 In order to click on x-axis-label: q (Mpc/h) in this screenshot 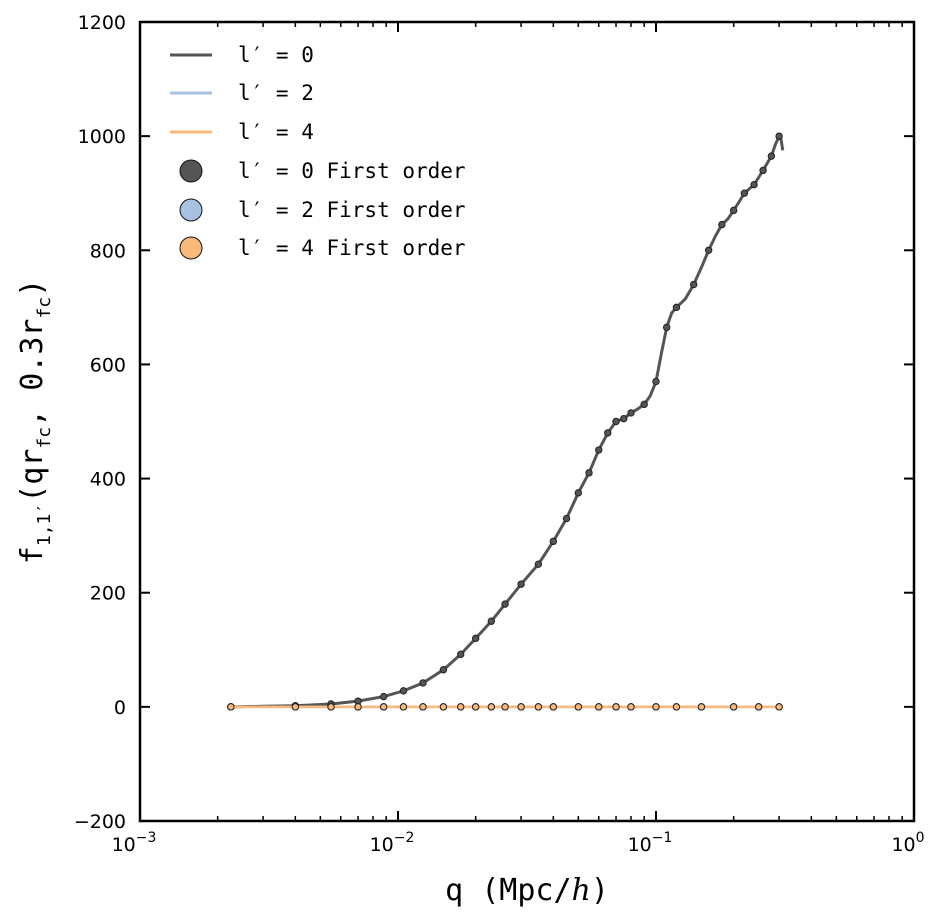, I will do `click(527, 890)`.